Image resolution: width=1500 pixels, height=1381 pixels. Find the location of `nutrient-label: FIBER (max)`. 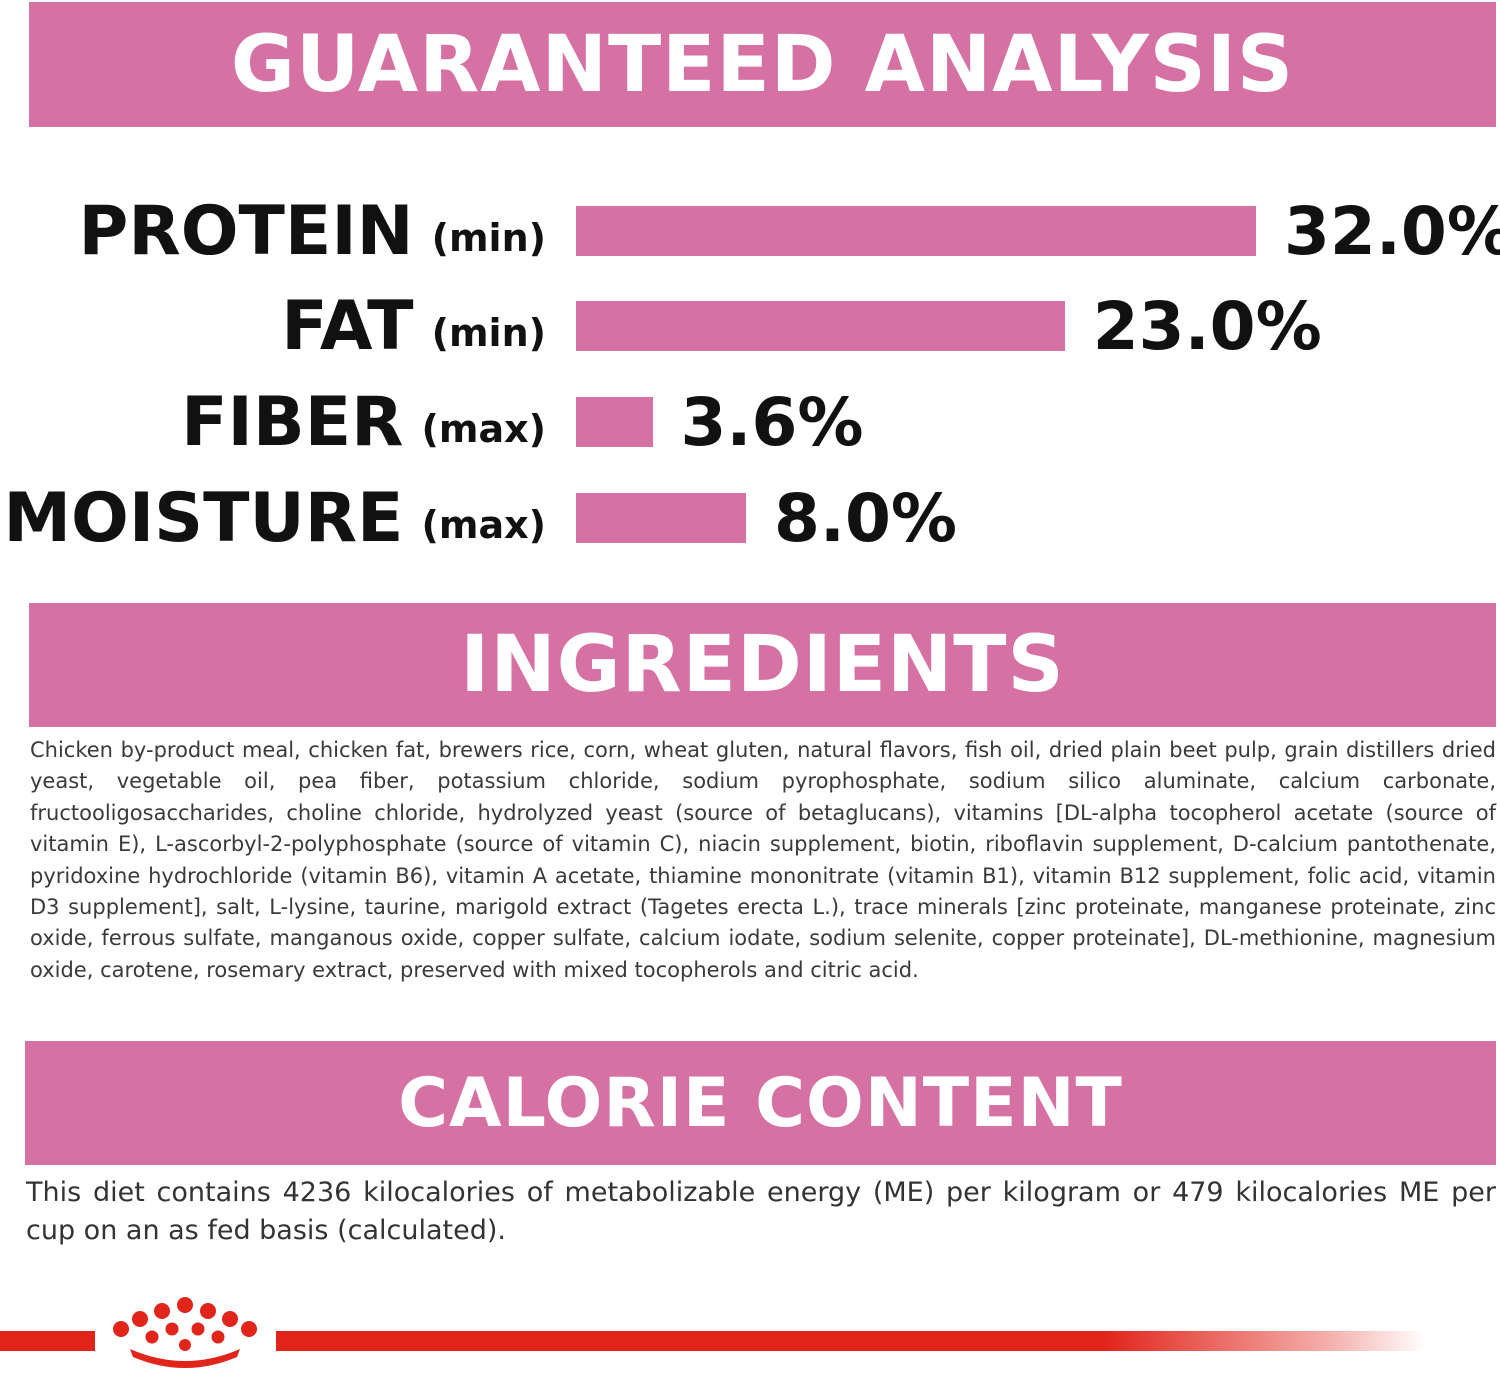

nutrient-label: FIBER (max) is located at coordinates (363, 422).